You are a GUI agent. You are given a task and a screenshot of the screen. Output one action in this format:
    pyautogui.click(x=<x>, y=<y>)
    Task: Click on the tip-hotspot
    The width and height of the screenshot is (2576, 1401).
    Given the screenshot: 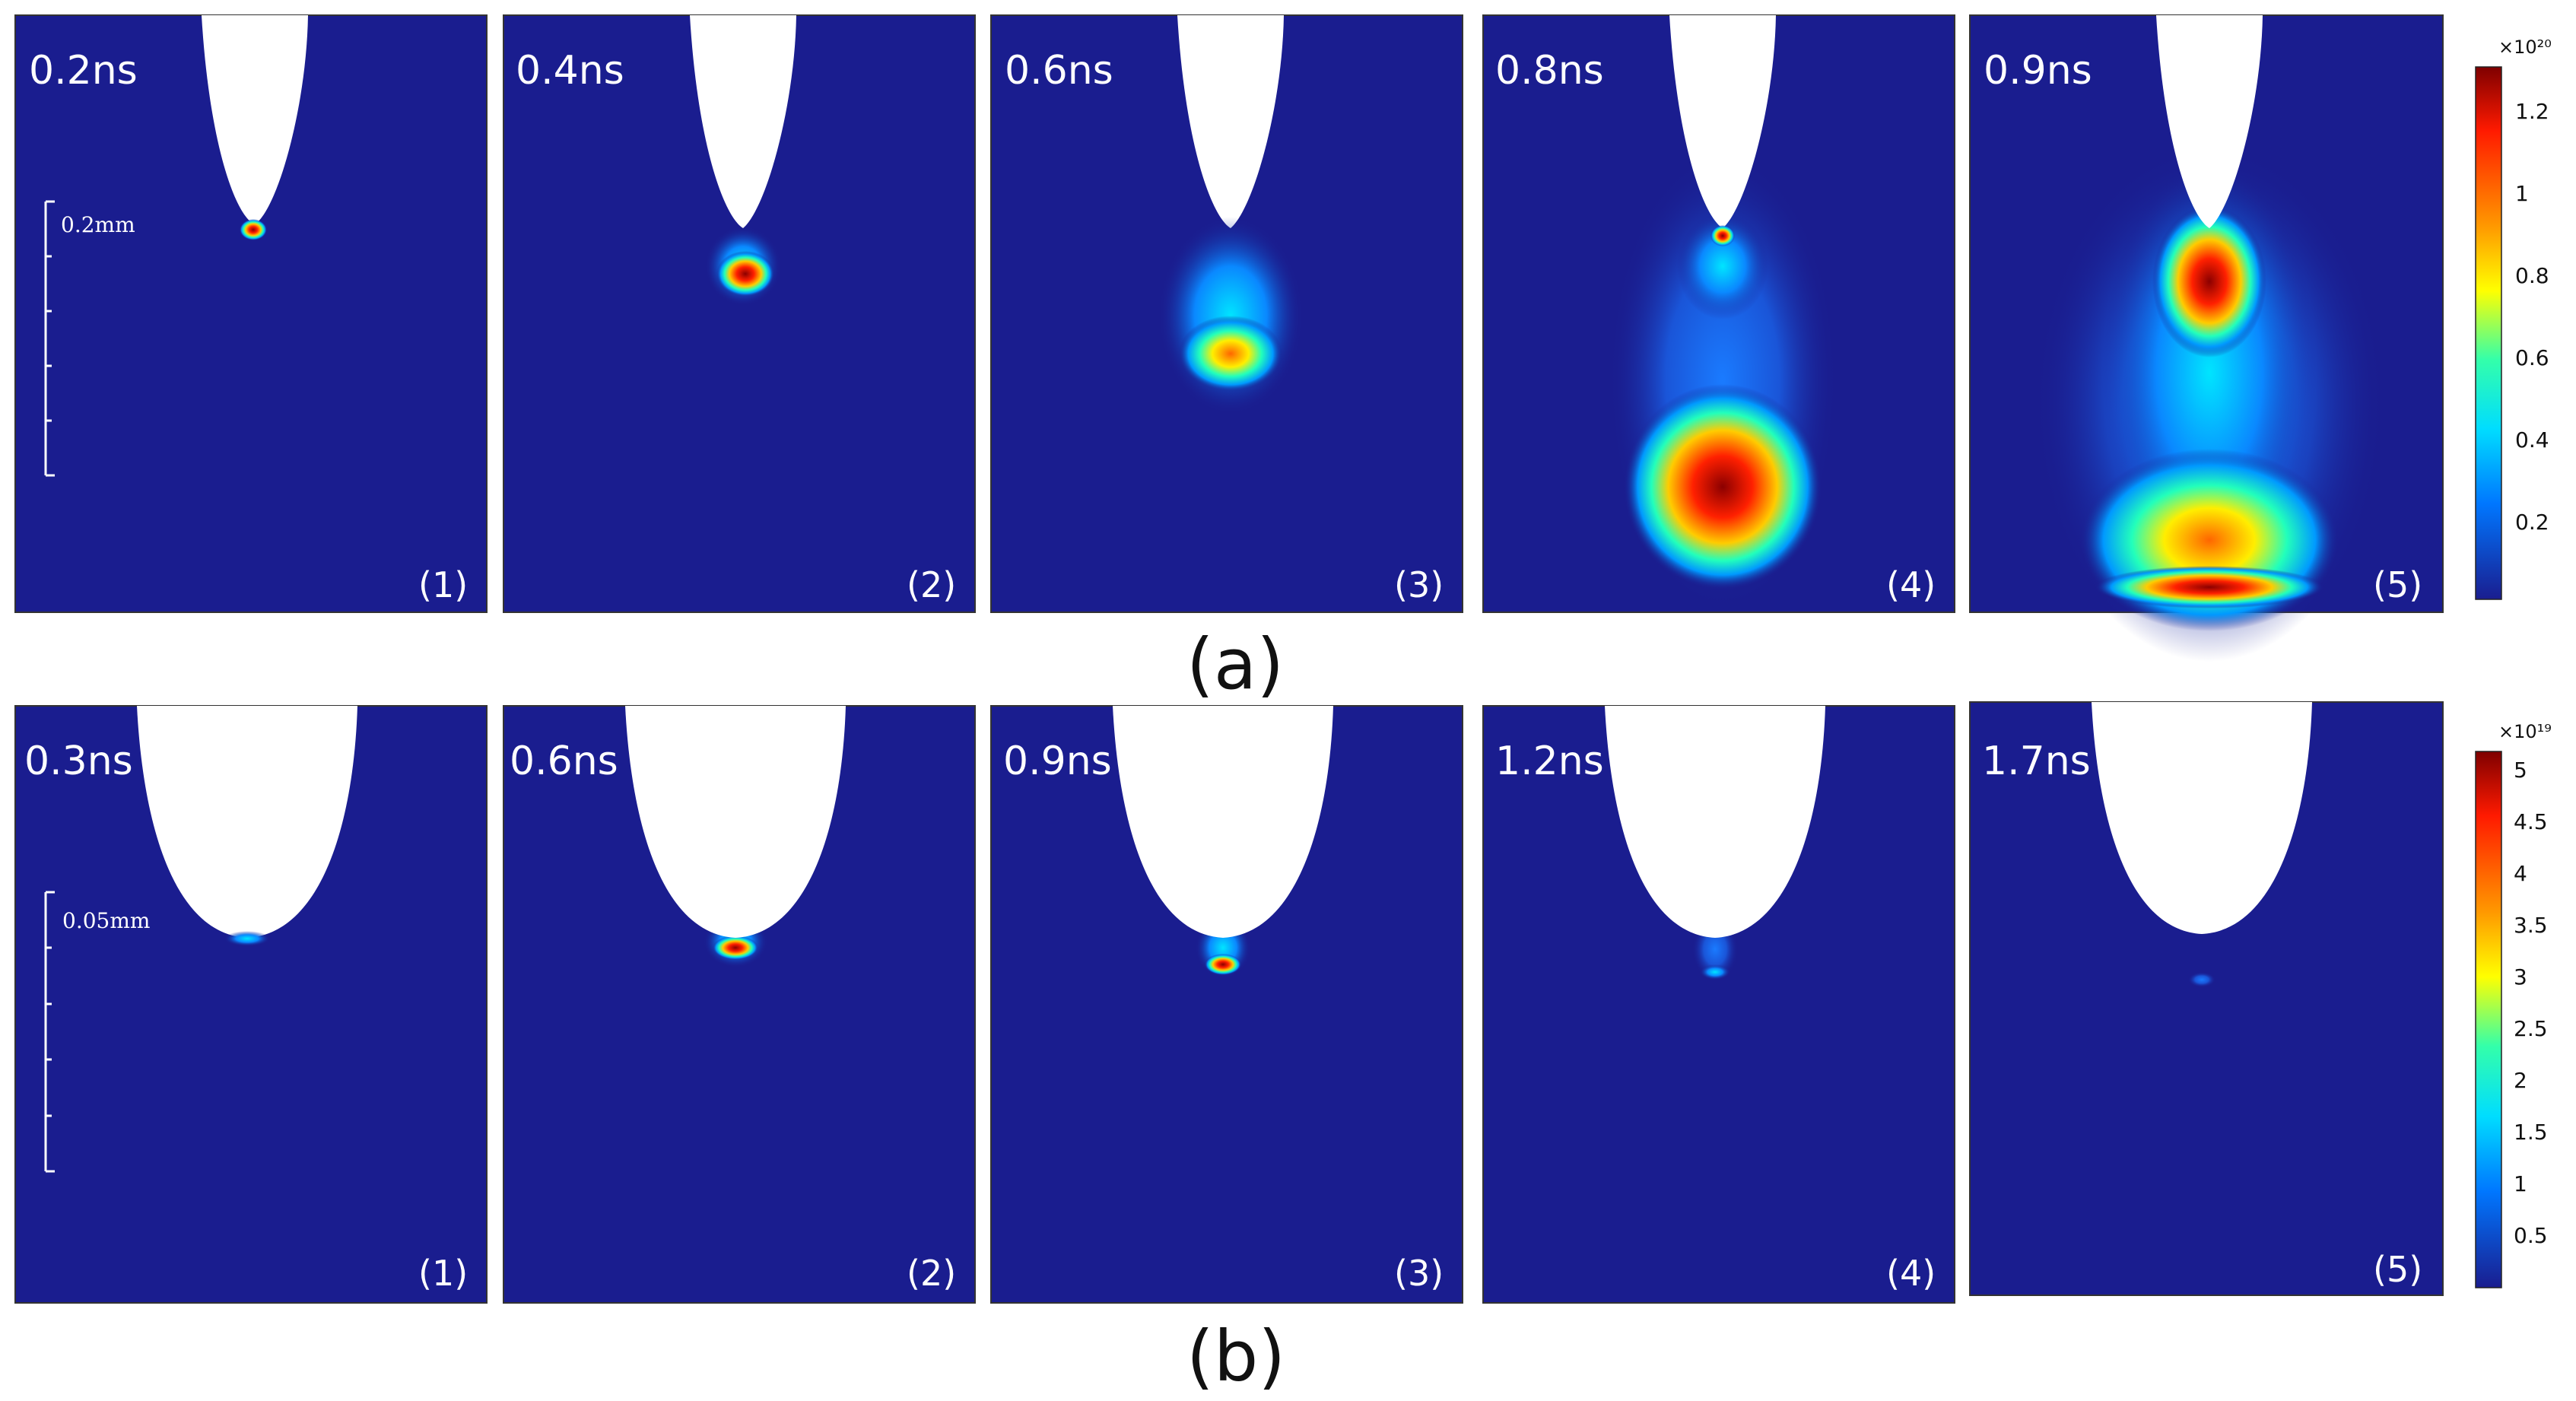 What is the action you would take?
    pyautogui.click(x=1722, y=235)
    